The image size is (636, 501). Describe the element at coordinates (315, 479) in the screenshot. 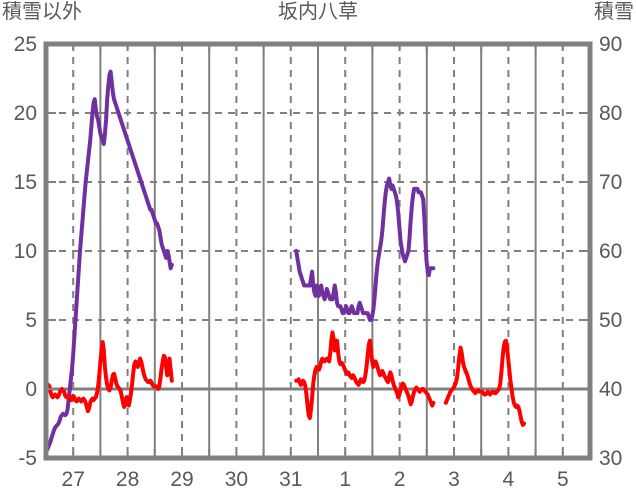

I see `x-axis-tick-labels: 27 28 29 30 31 1 2 3 4 5` at that location.